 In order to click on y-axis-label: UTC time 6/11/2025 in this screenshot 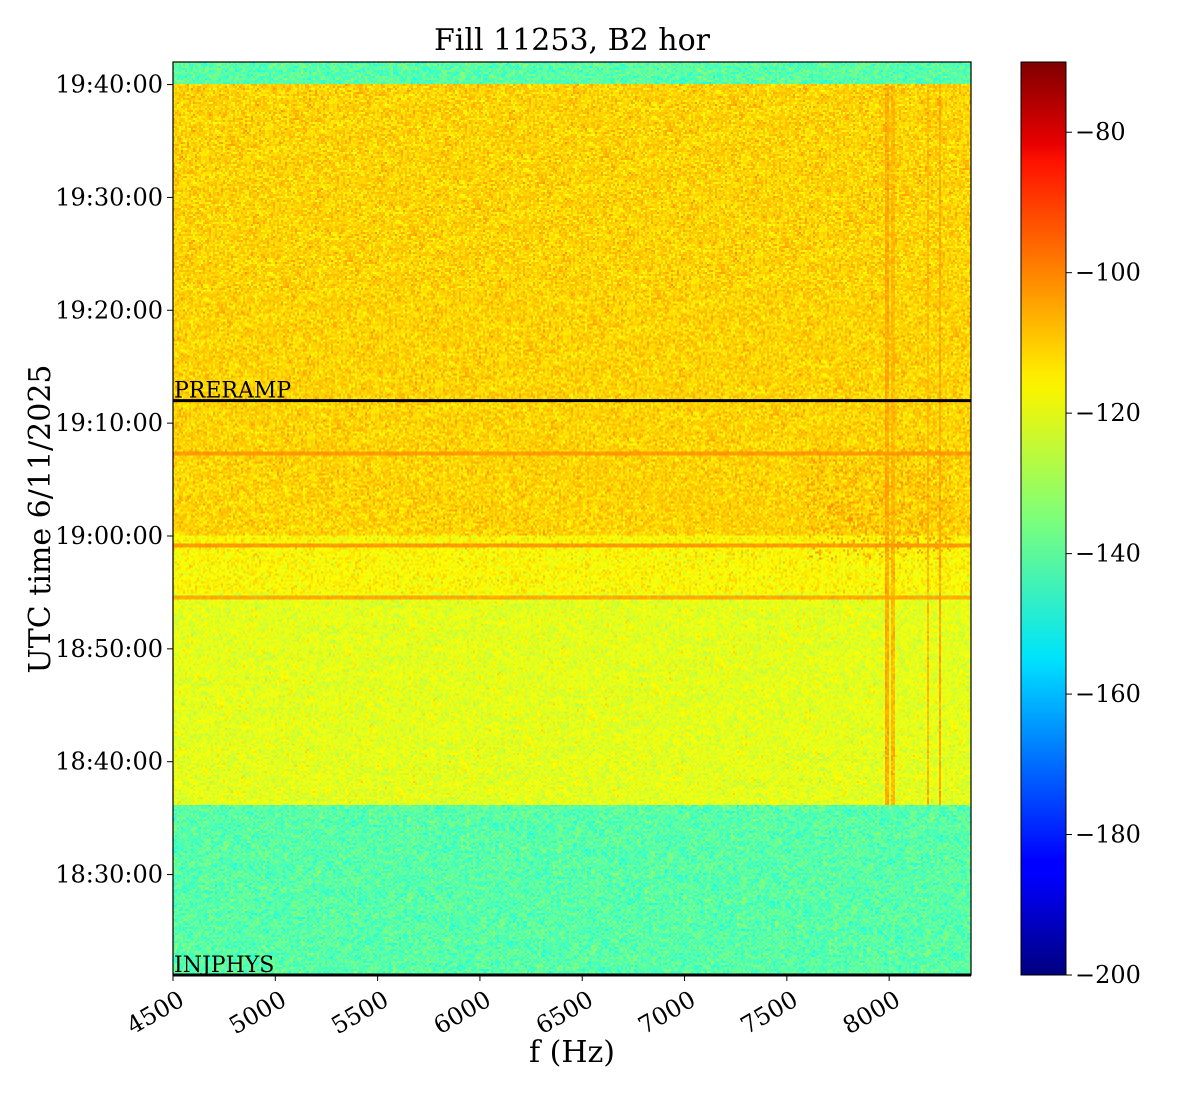, I will do `click(40, 519)`.